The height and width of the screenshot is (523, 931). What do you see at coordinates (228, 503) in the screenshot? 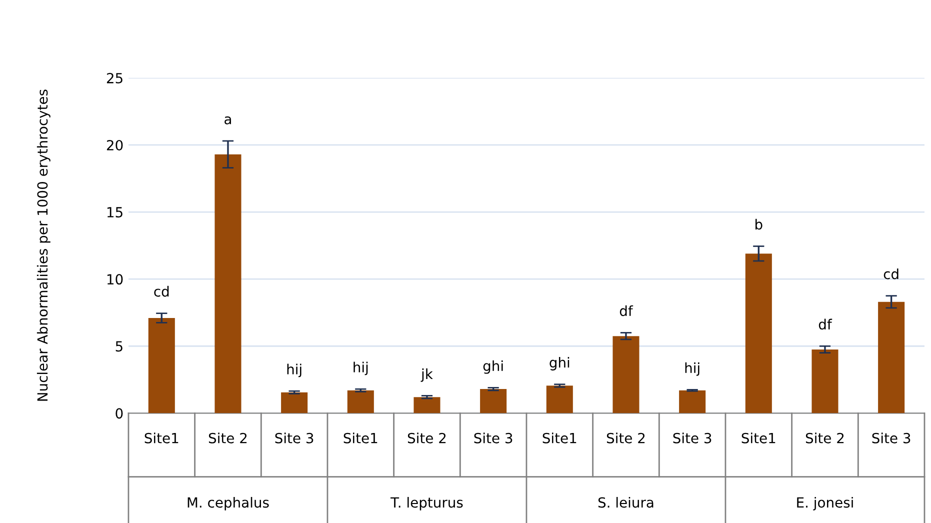
I see `text: M. cephalus` at bounding box center [228, 503].